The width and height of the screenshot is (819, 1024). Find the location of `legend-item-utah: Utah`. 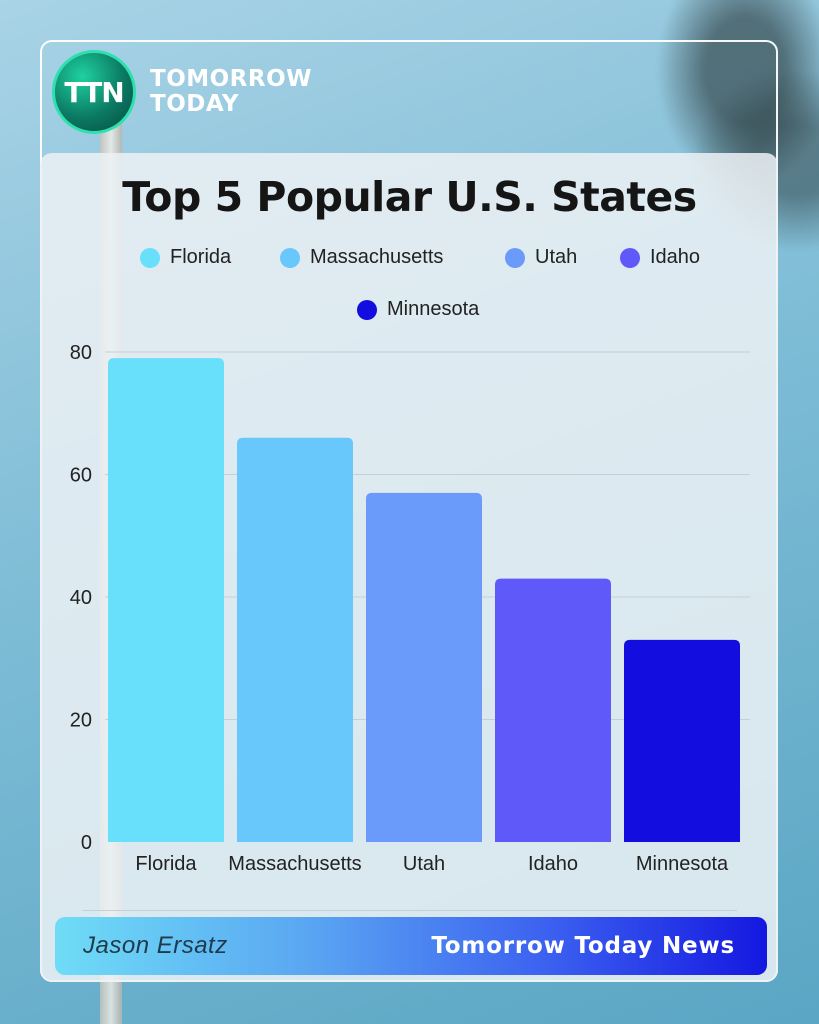

legend-item-utah: Utah is located at coordinates (541, 257).